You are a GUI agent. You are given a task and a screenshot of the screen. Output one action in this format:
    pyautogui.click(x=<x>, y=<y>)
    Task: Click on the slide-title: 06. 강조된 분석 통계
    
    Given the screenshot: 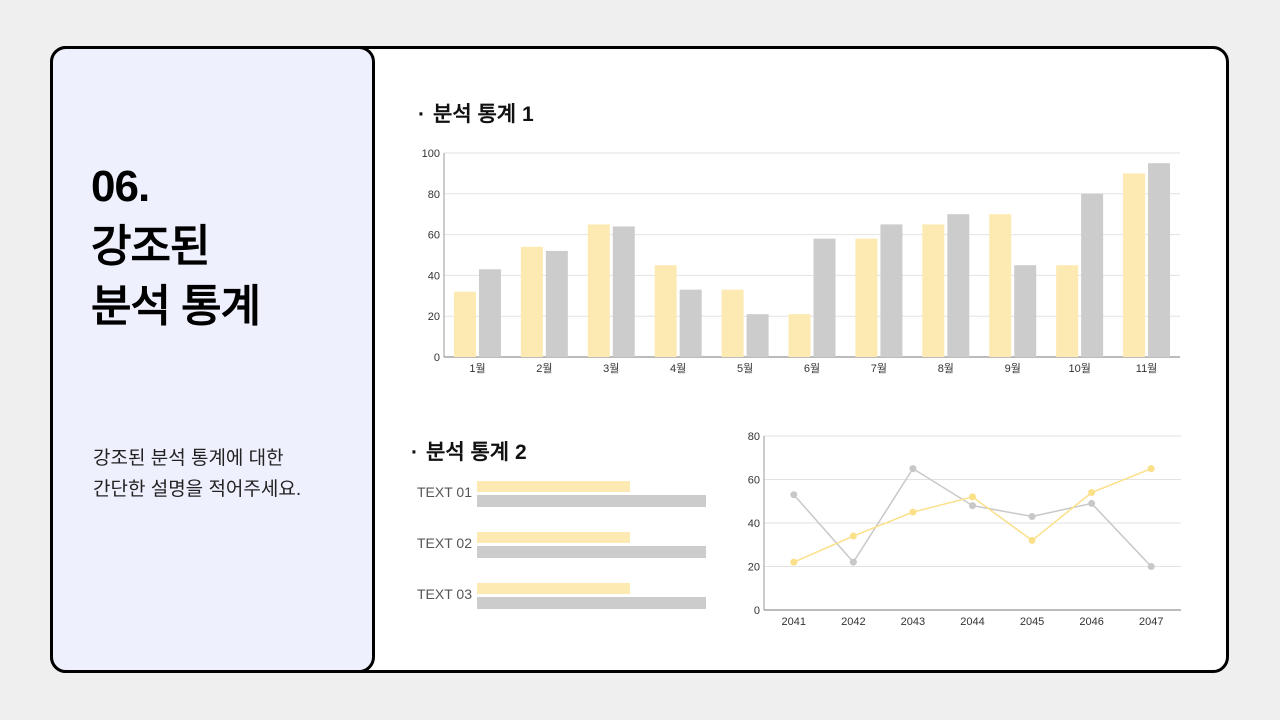 What is the action you would take?
    pyautogui.click(x=176, y=247)
    